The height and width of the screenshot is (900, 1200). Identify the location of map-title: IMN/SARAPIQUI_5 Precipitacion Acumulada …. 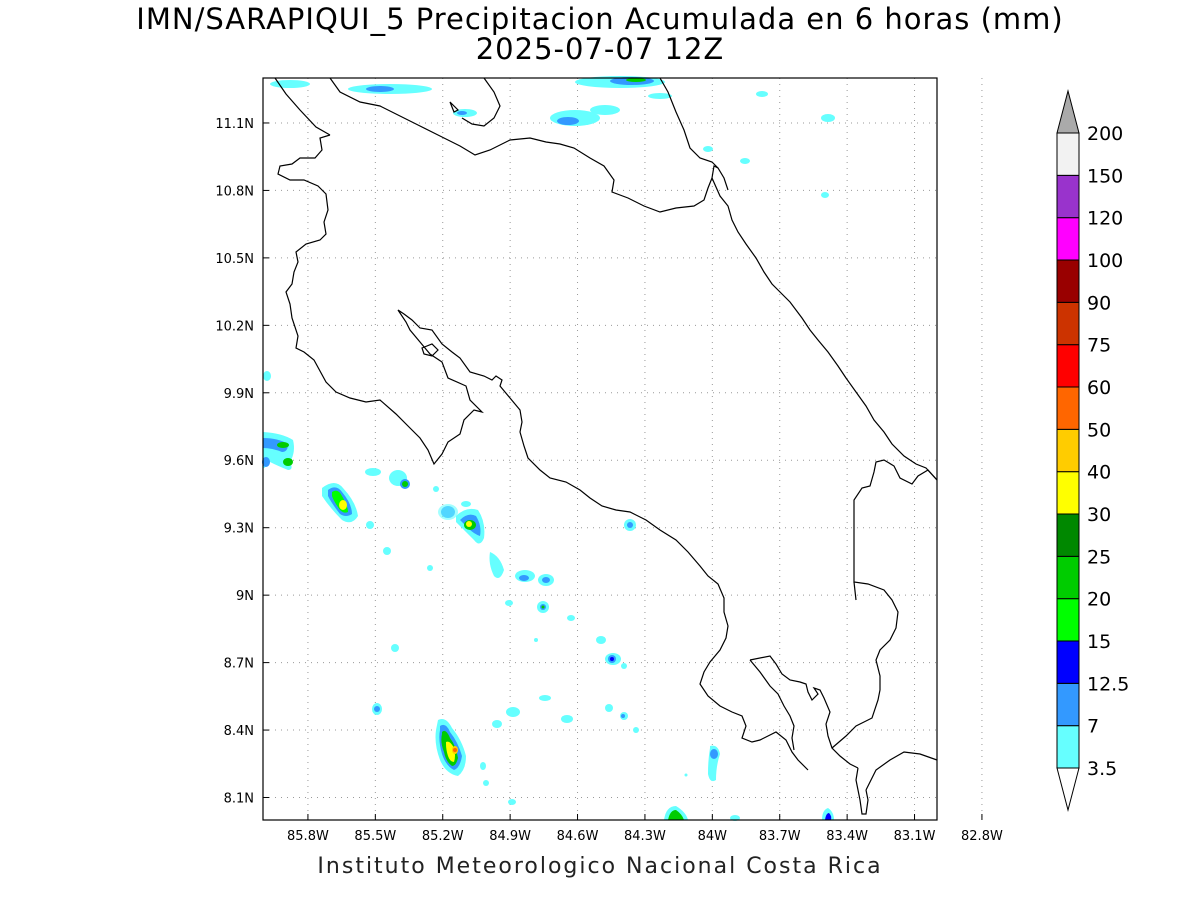
(600, 19).